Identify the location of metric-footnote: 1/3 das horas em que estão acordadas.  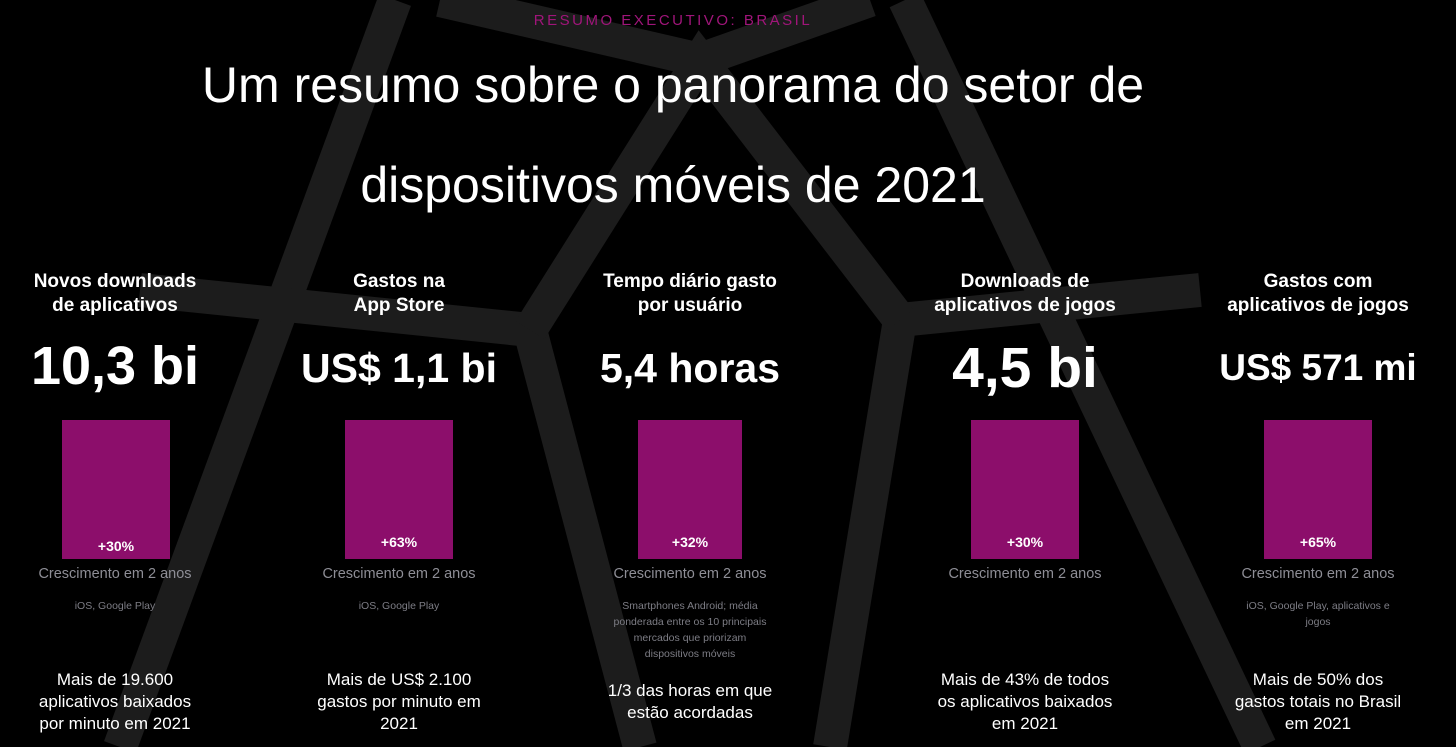
(690, 702).